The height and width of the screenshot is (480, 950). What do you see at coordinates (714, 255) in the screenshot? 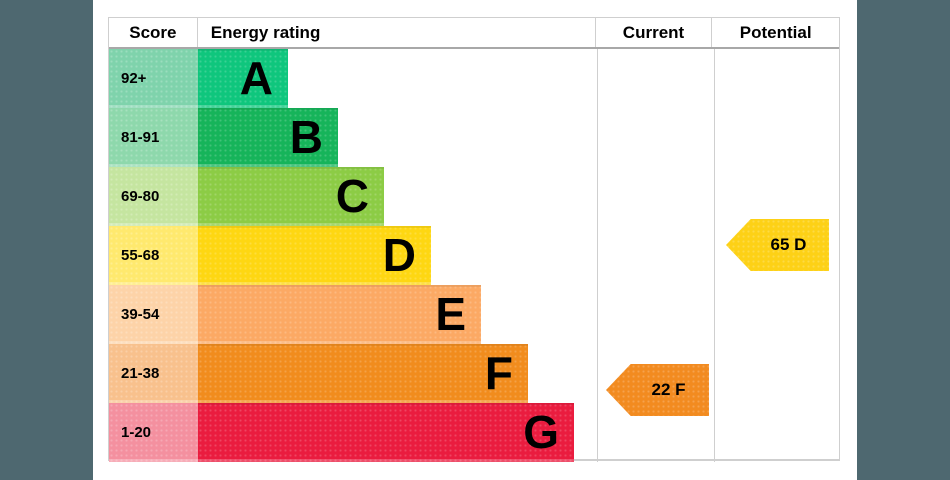
I see `column-divider-potential` at bounding box center [714, 255].